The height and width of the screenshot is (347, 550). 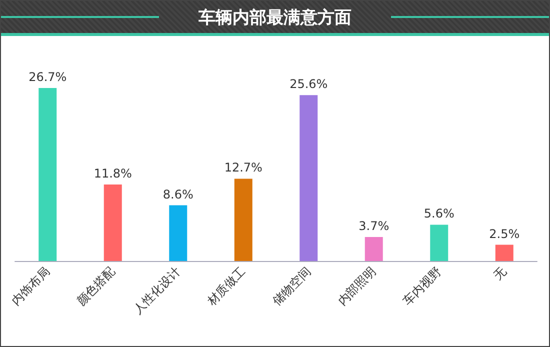 I want to click on data-label: 2.5%, so click(x=504, y=233).